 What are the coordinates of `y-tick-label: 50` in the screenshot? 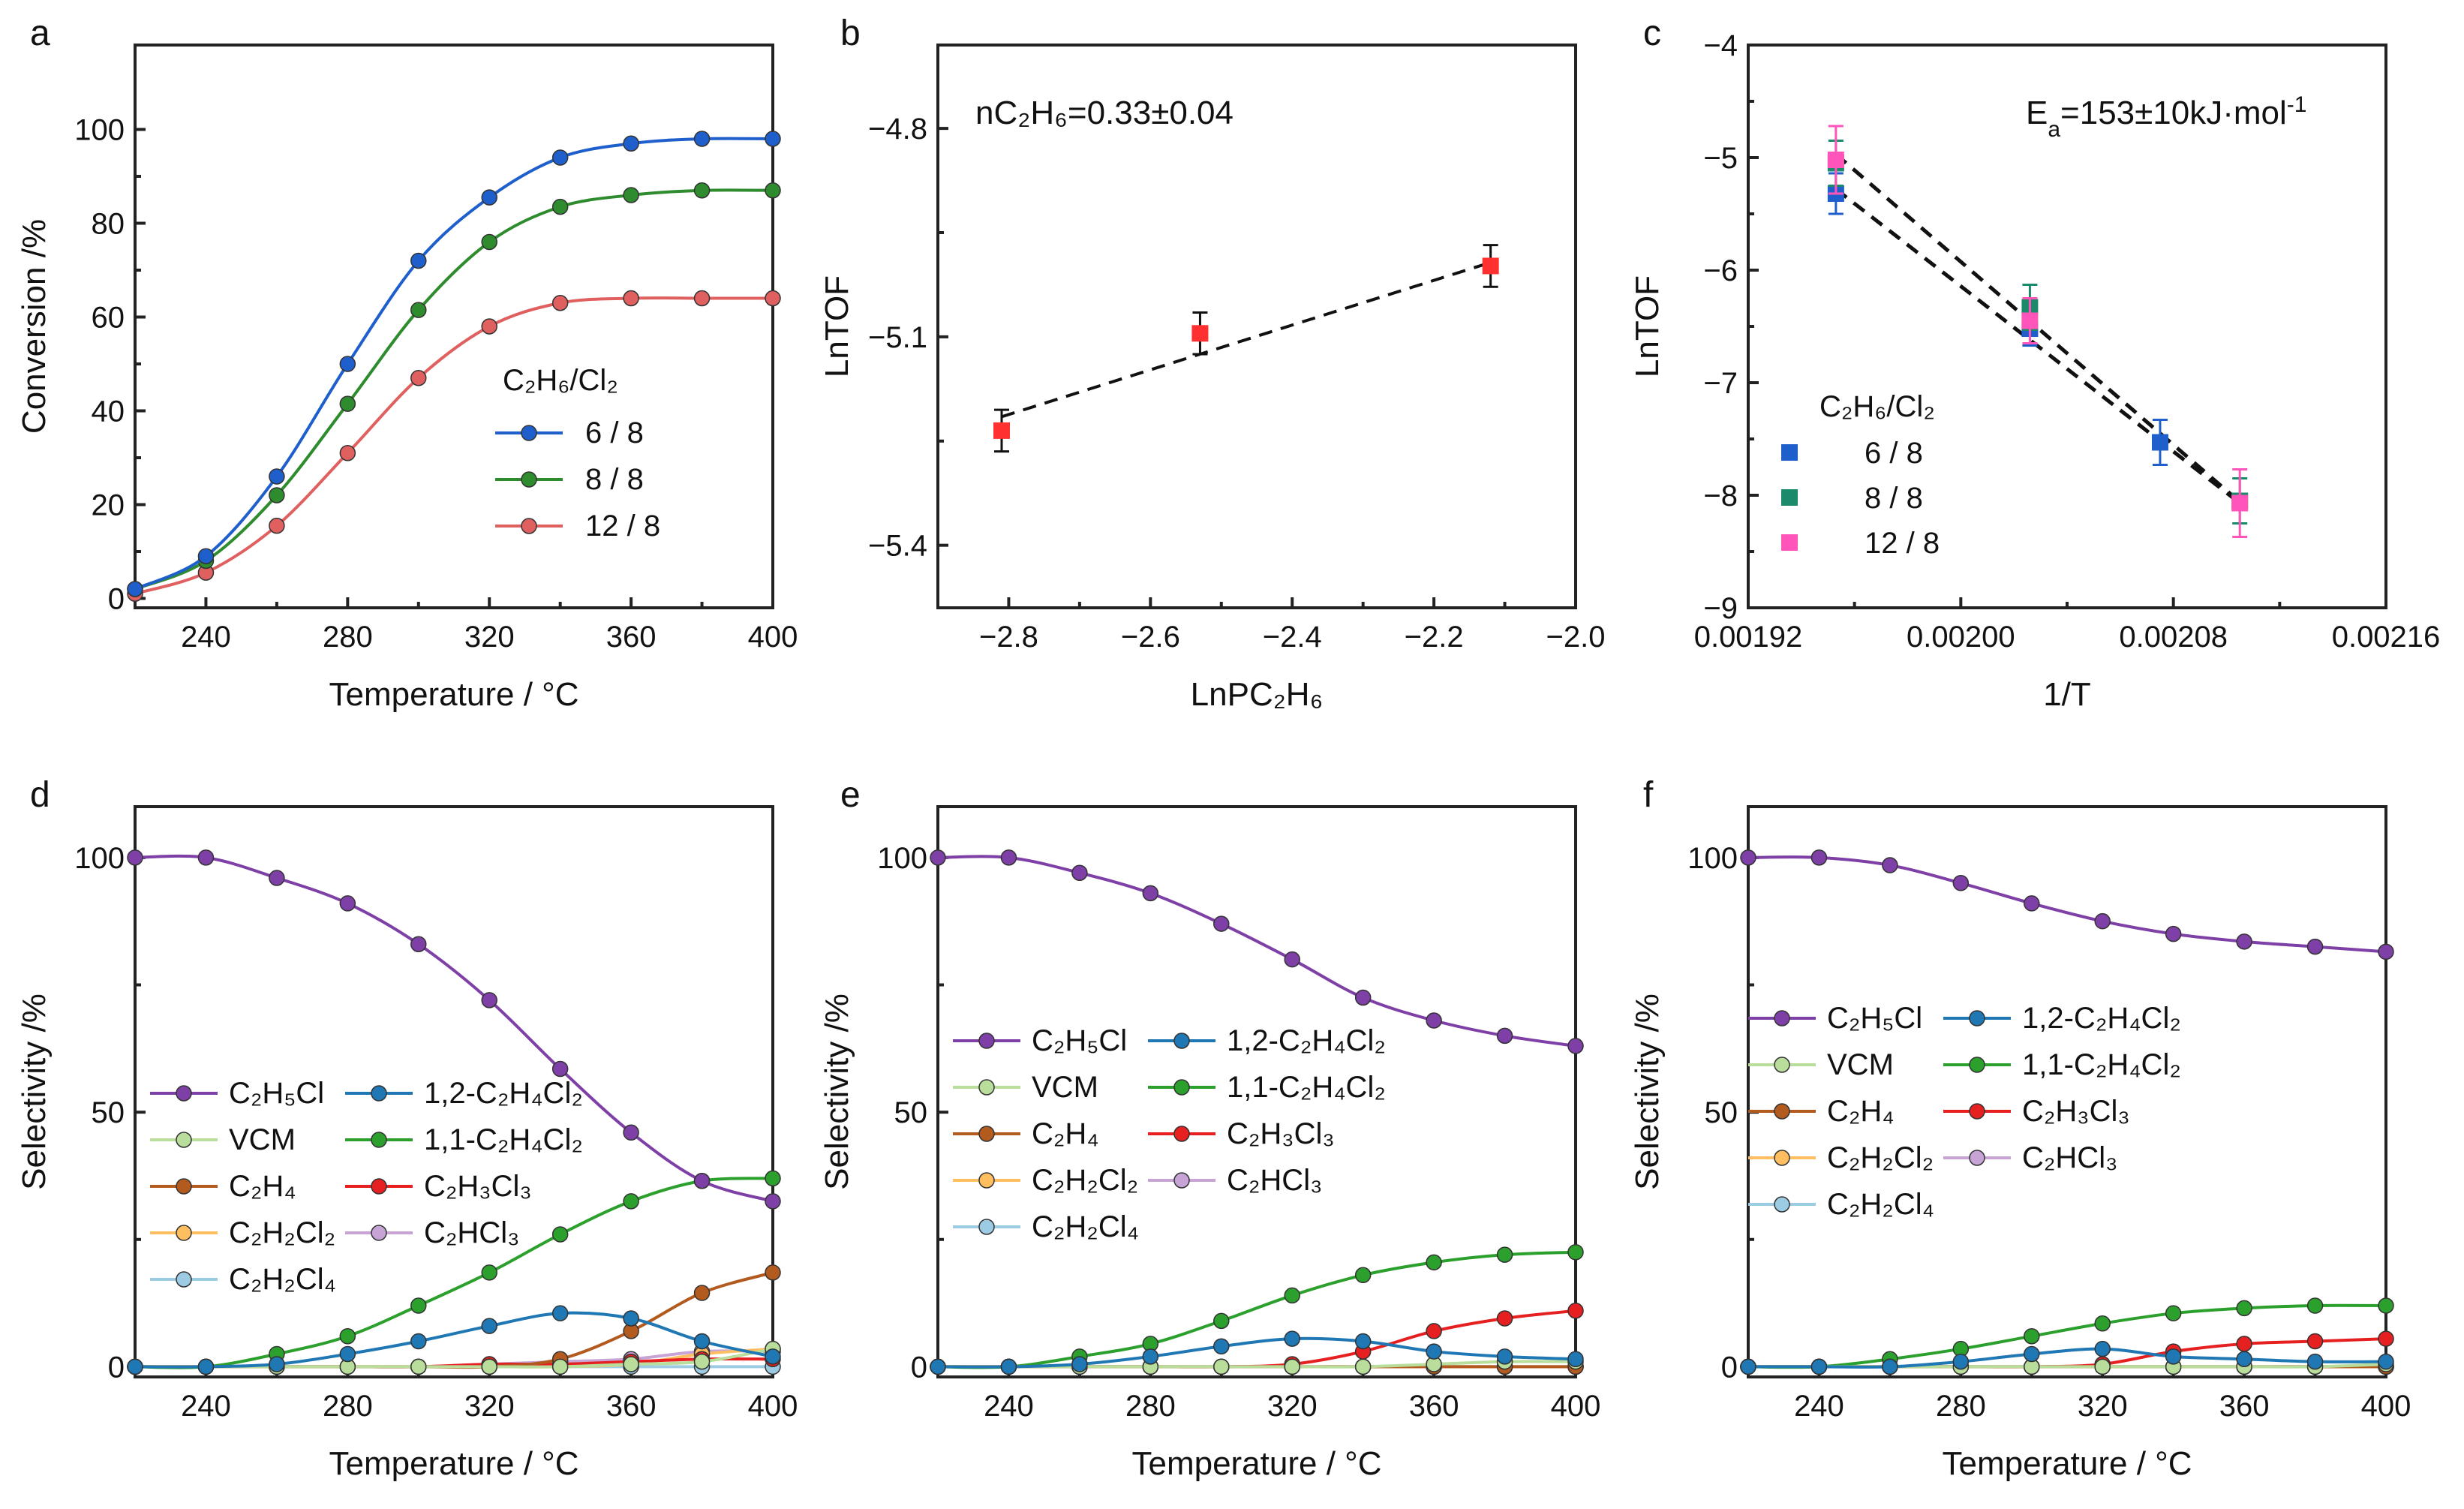 It's located at (911, 1112).